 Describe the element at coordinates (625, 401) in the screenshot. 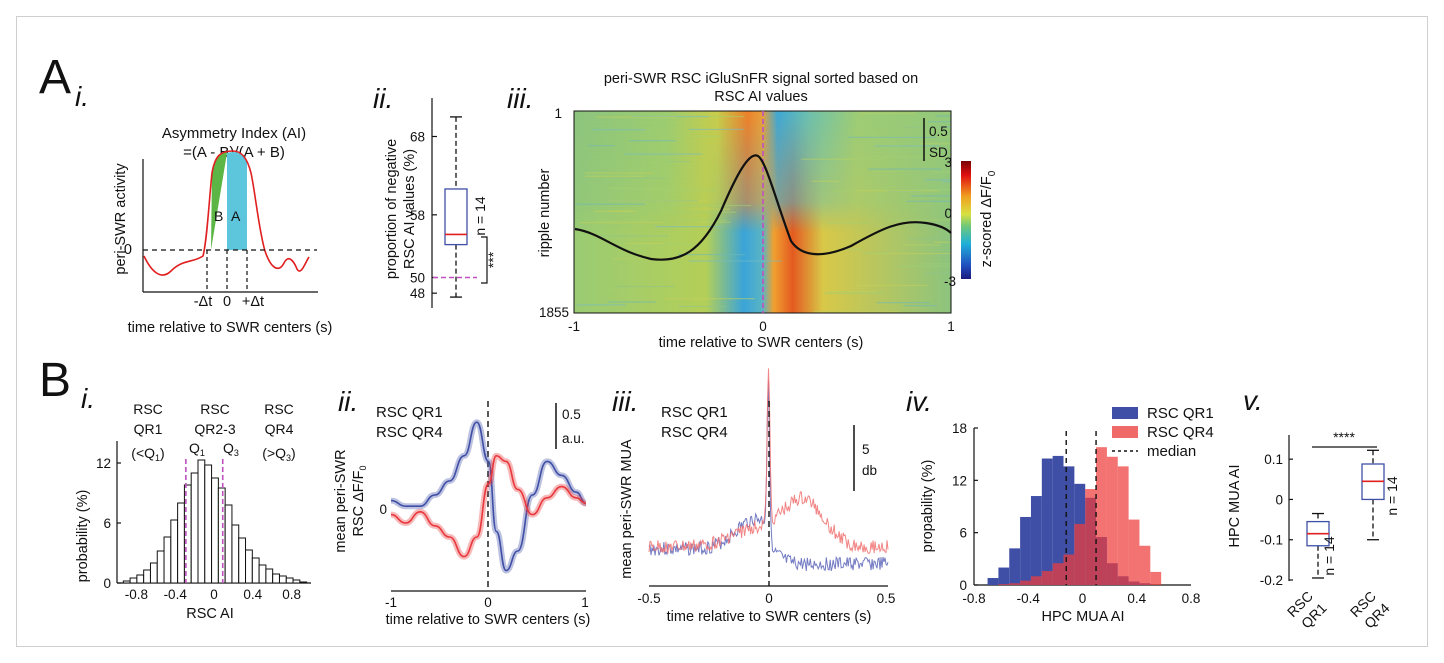

I see `panel-b-iii-label: iii.` at that location.